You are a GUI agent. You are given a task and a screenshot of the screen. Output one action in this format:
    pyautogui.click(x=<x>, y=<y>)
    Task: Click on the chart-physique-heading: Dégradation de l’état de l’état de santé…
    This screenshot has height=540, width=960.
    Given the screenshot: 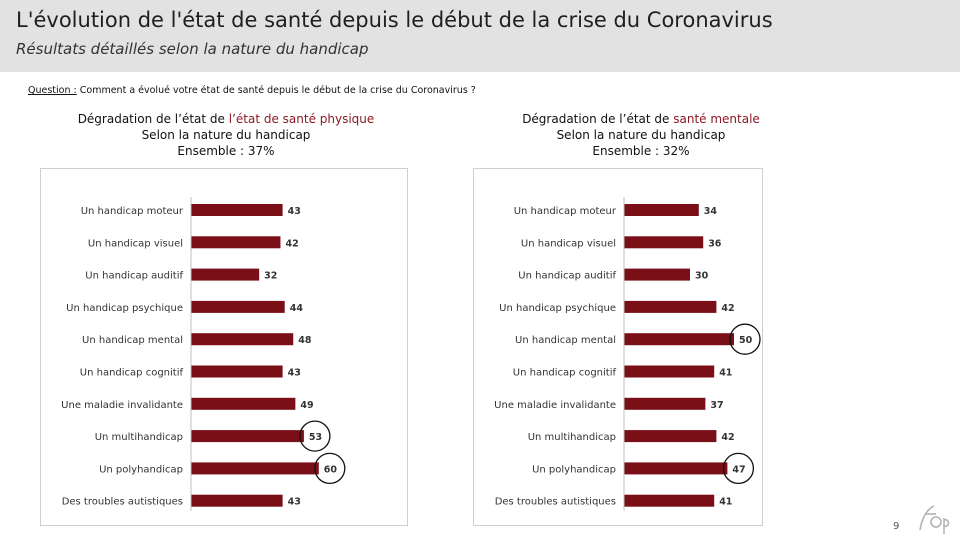 What is the action you would take?
    pyautogui.click(x=226, y=135)
    